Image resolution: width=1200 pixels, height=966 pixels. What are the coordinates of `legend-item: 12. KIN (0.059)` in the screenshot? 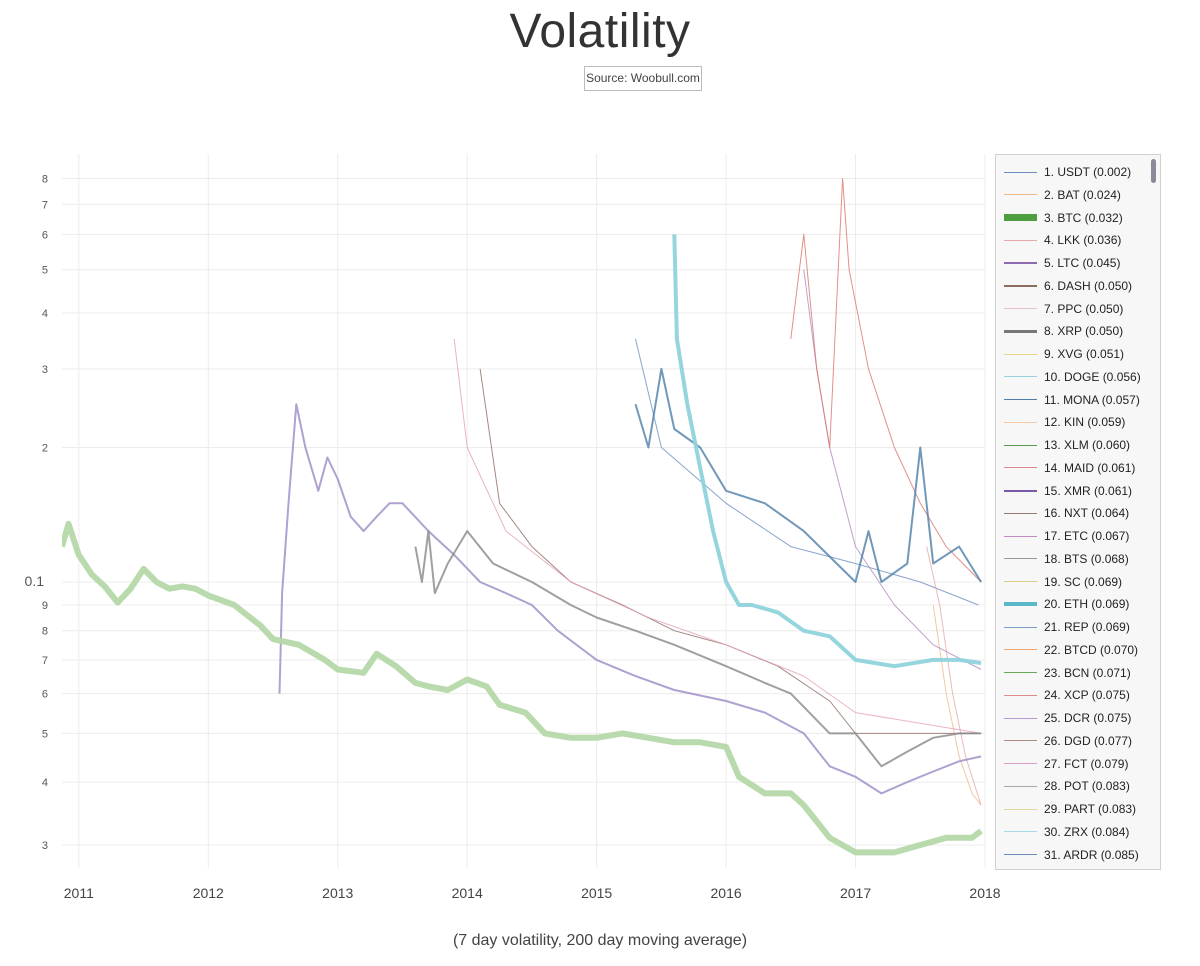 It's located at (1064, 422).